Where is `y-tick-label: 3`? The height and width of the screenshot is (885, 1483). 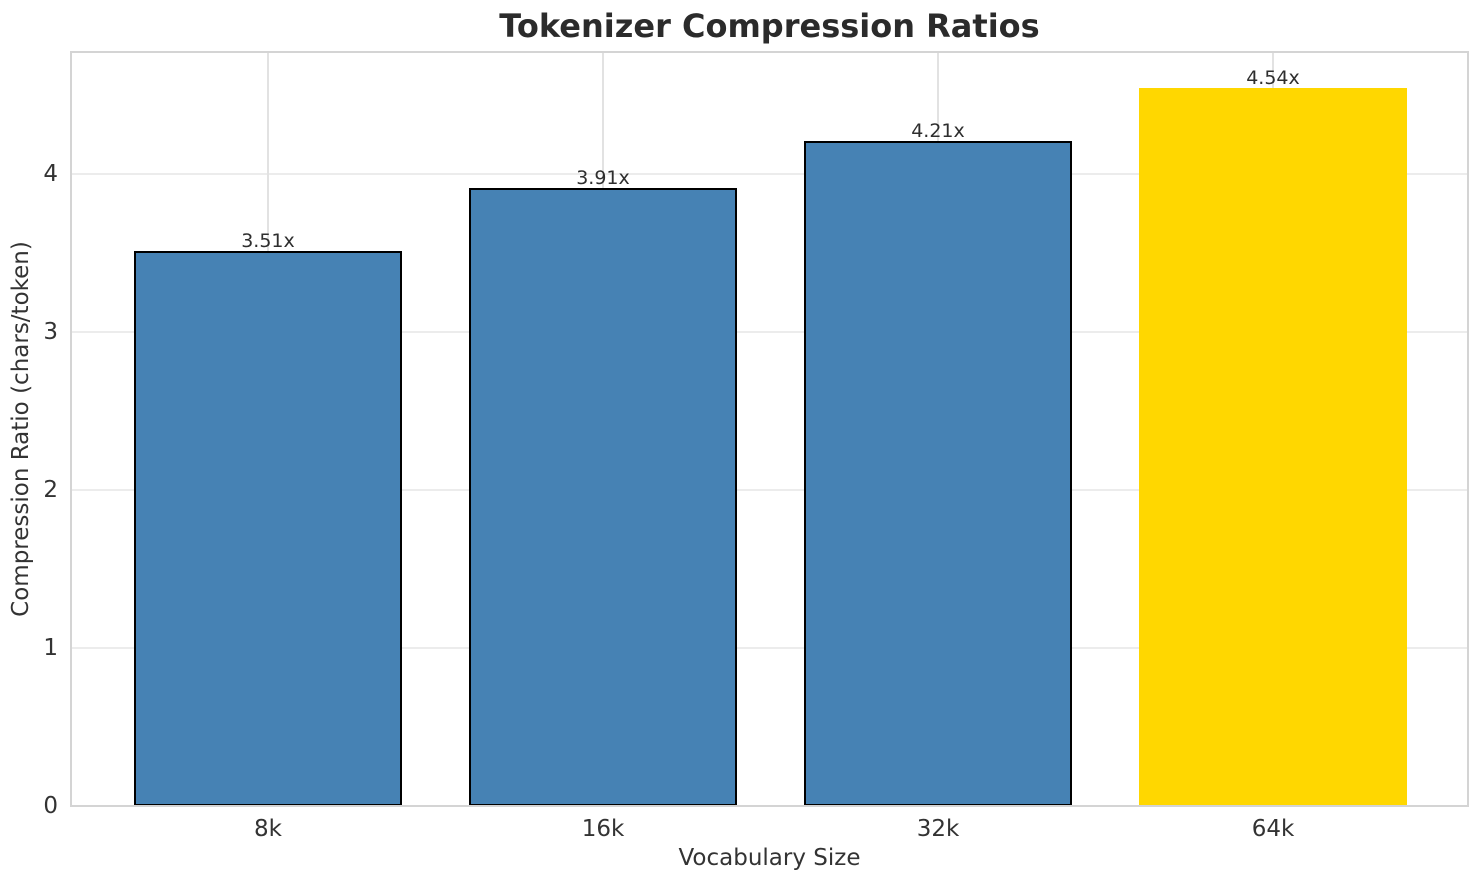
y-tick-label: 3 is located at coordinates (50, 331).